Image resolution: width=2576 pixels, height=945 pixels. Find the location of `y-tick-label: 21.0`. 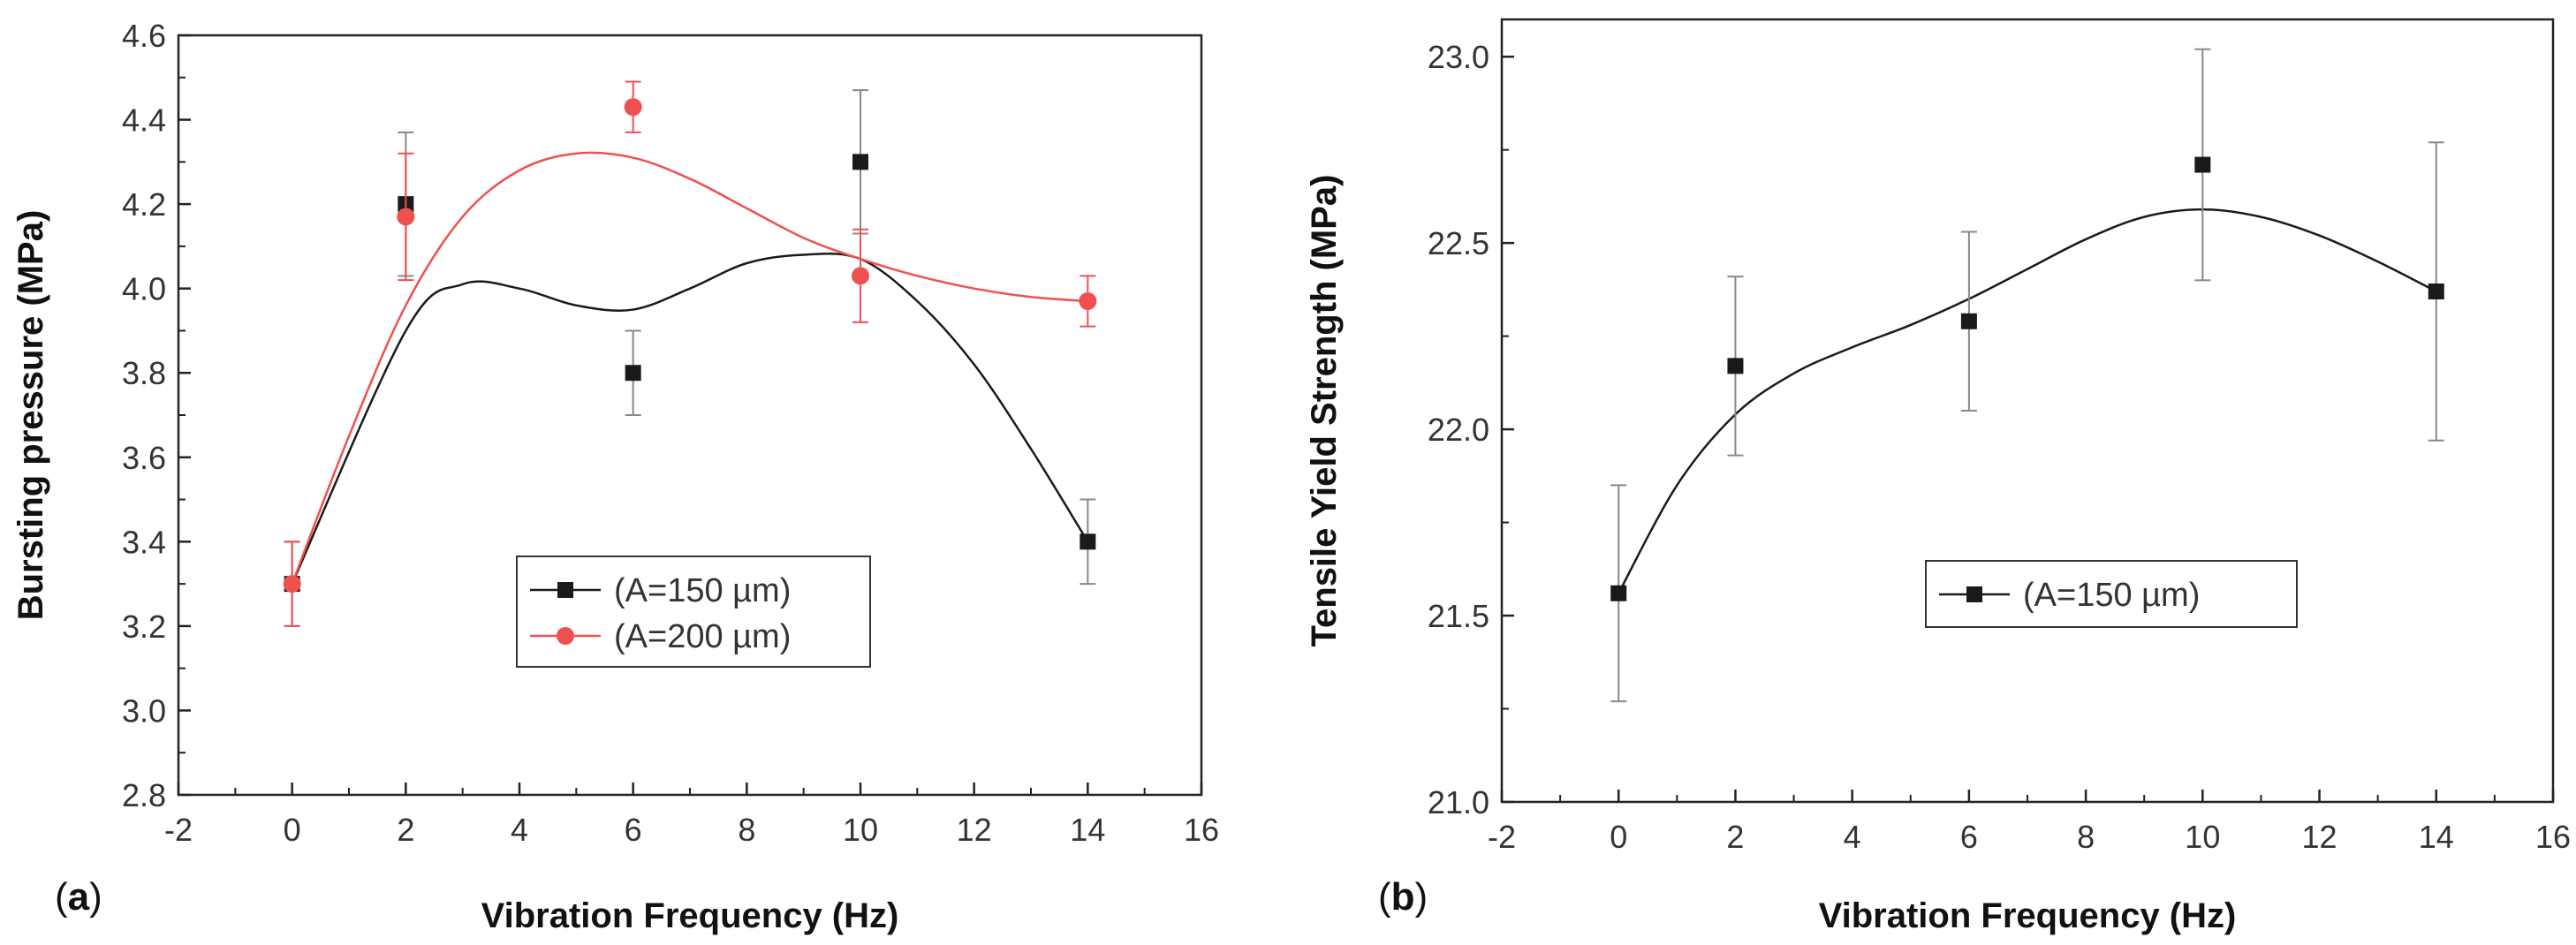

y-tick-label: 21.0 is located at coordinates (1459, 802).